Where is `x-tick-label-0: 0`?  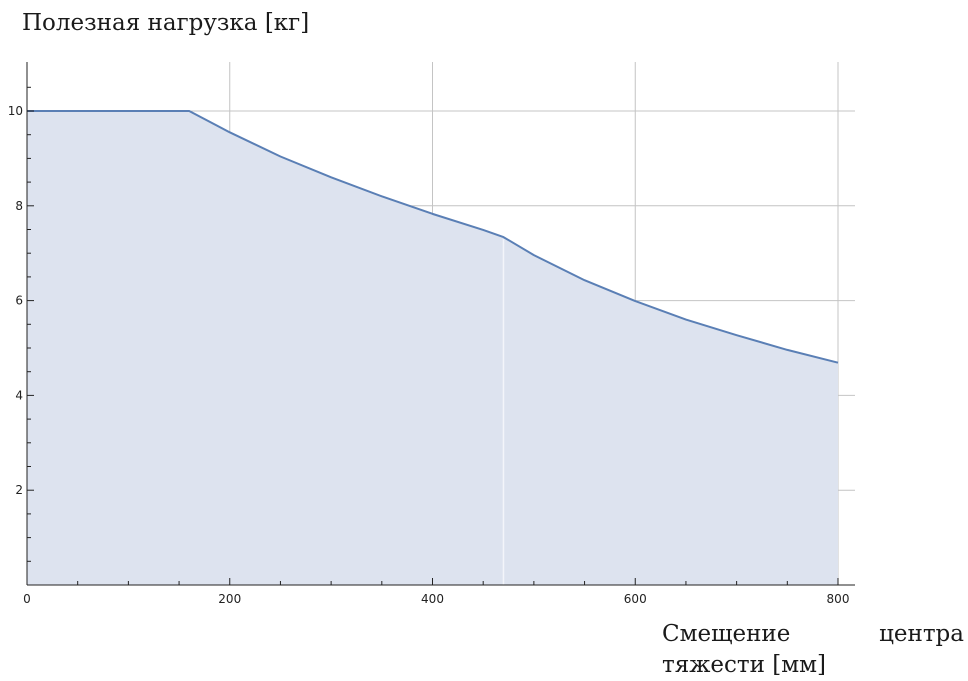
x-tick-label-0: 0 is located at coordinates (27, 599).